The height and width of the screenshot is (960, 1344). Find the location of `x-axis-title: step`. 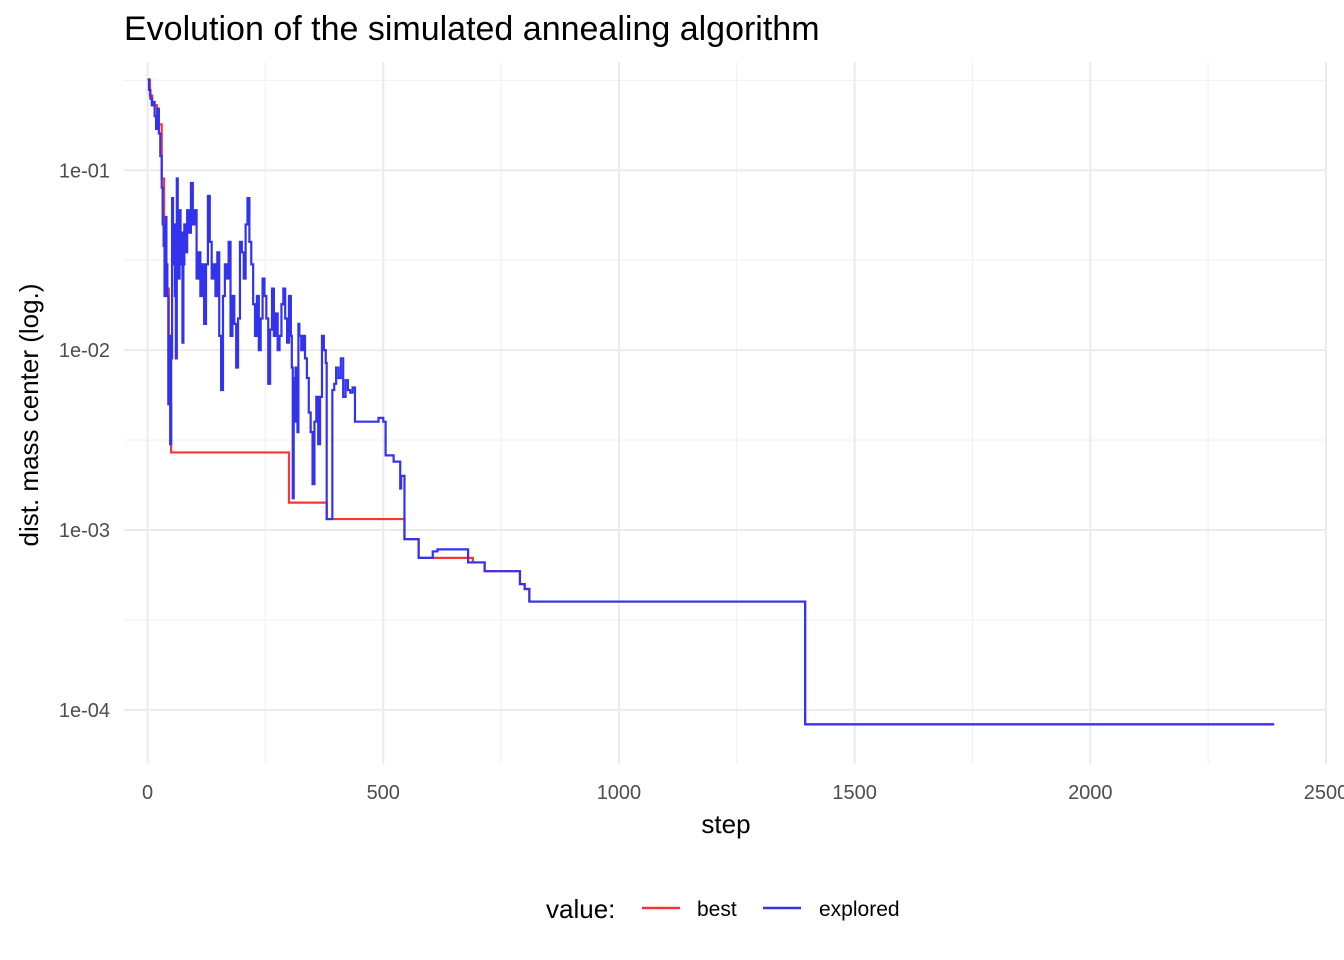

x-axis-title: step is located at coordinates (725, 824).